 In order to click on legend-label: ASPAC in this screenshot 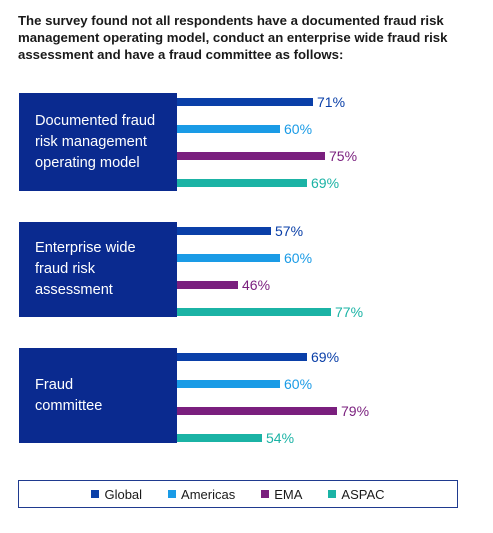, I will do `click(363, 494)`.